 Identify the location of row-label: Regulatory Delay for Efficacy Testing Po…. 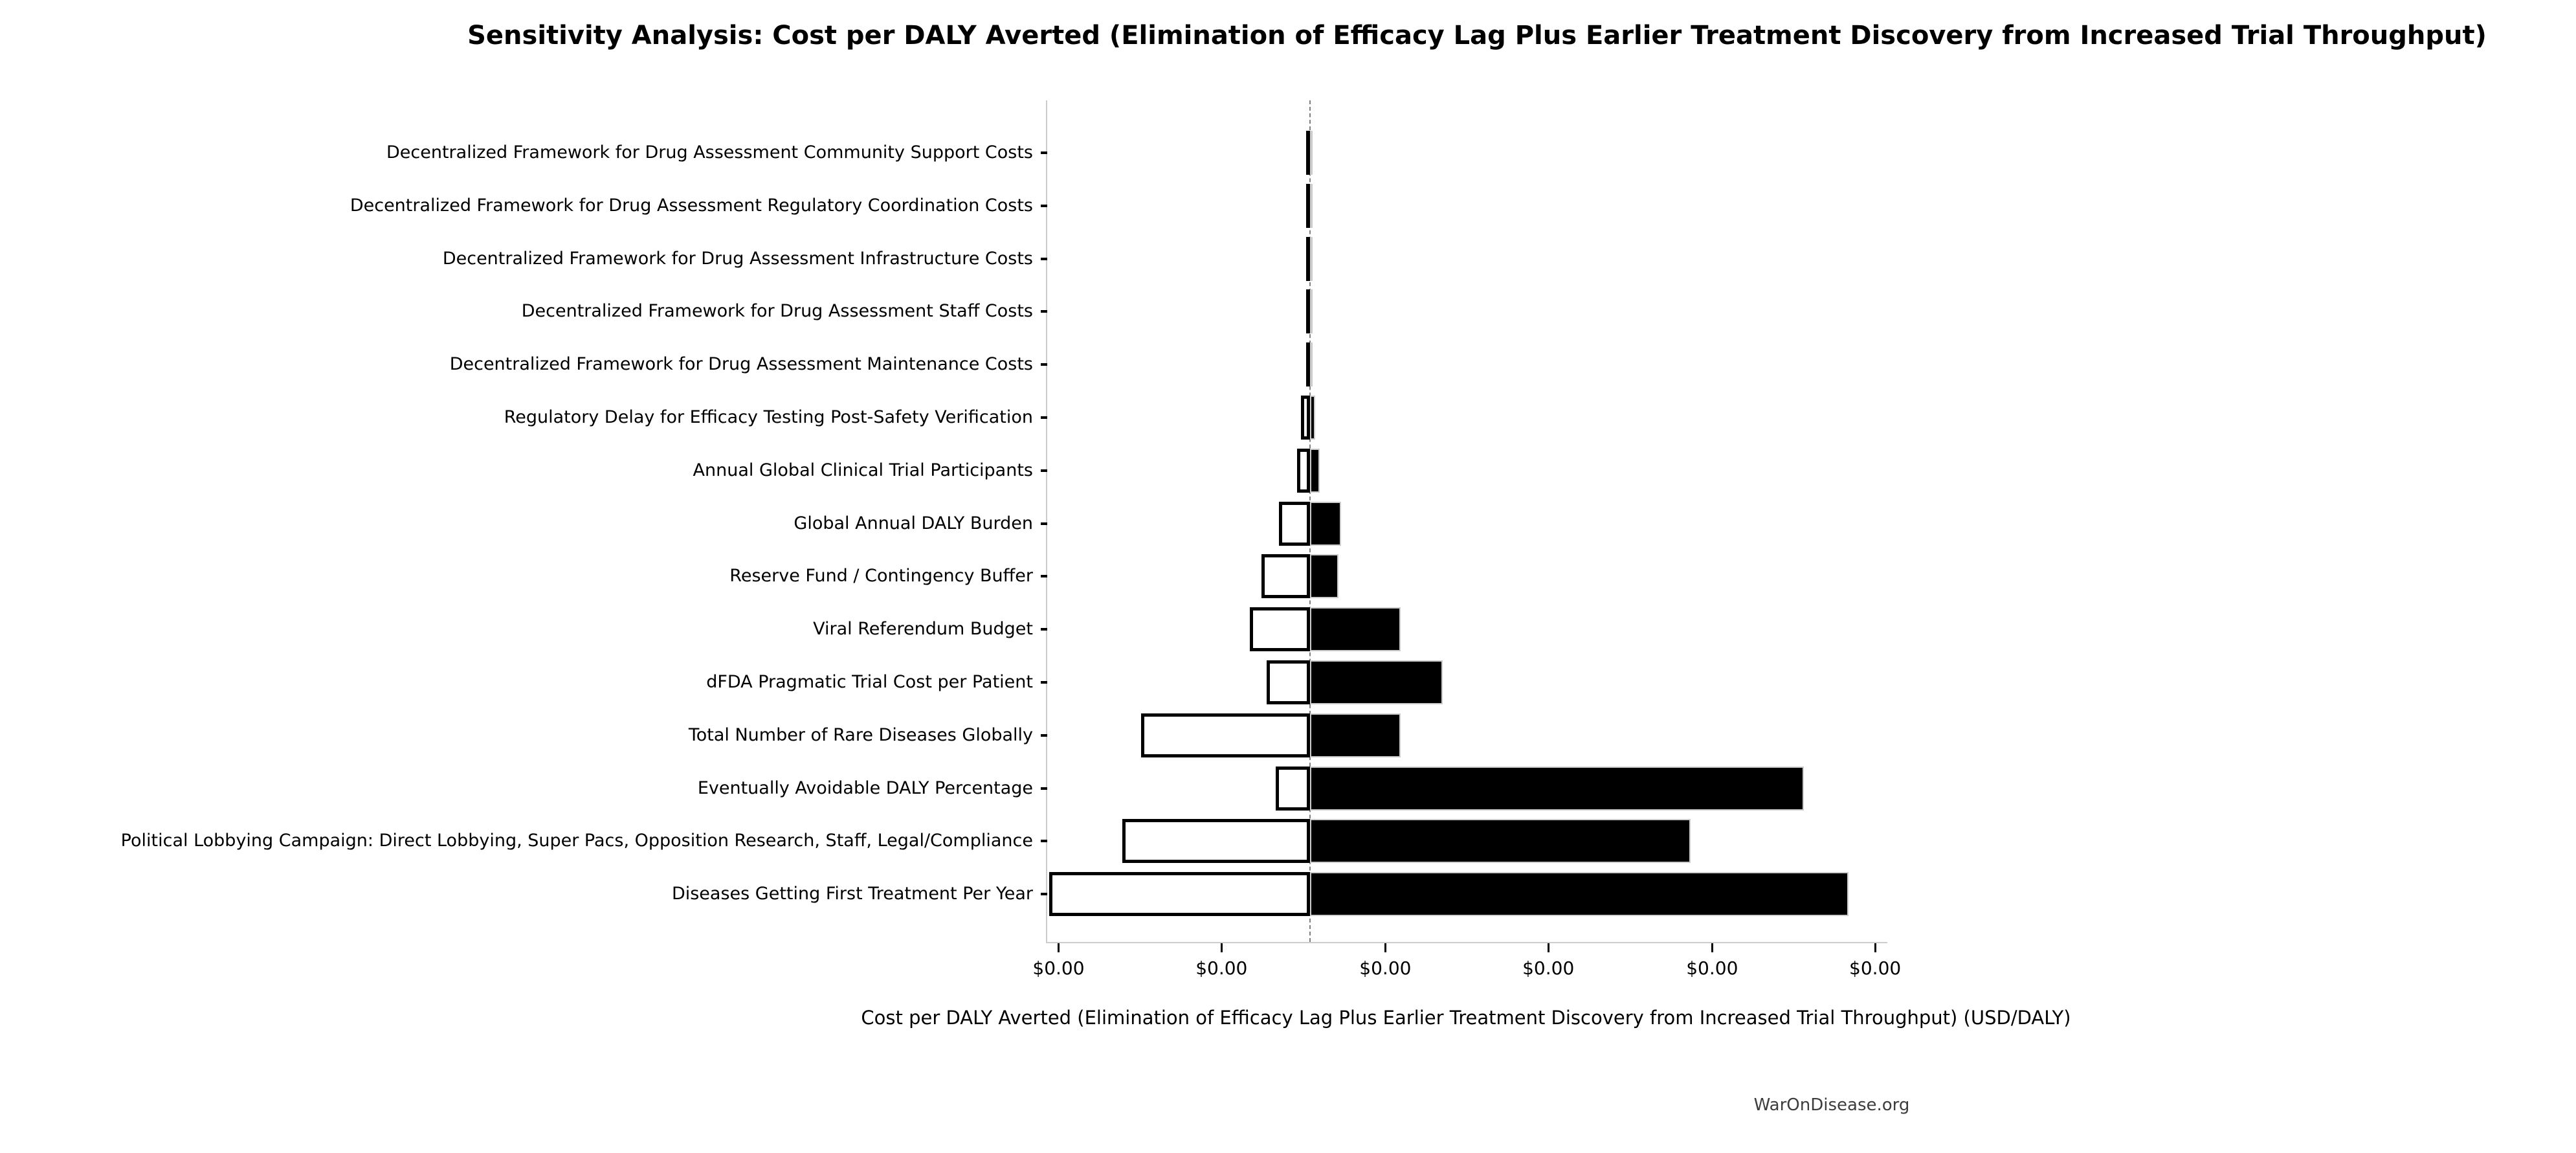
(768, 417).